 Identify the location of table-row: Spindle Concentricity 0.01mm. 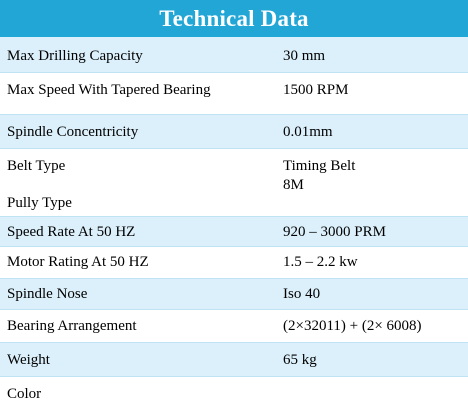
(234, 132).